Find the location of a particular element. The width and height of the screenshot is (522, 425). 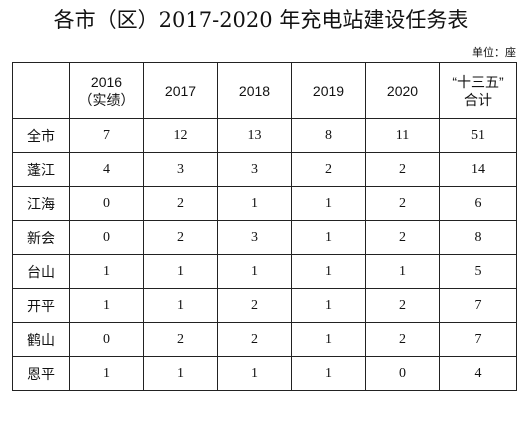

cell-total: 6 is located at coordinates (478, 203).